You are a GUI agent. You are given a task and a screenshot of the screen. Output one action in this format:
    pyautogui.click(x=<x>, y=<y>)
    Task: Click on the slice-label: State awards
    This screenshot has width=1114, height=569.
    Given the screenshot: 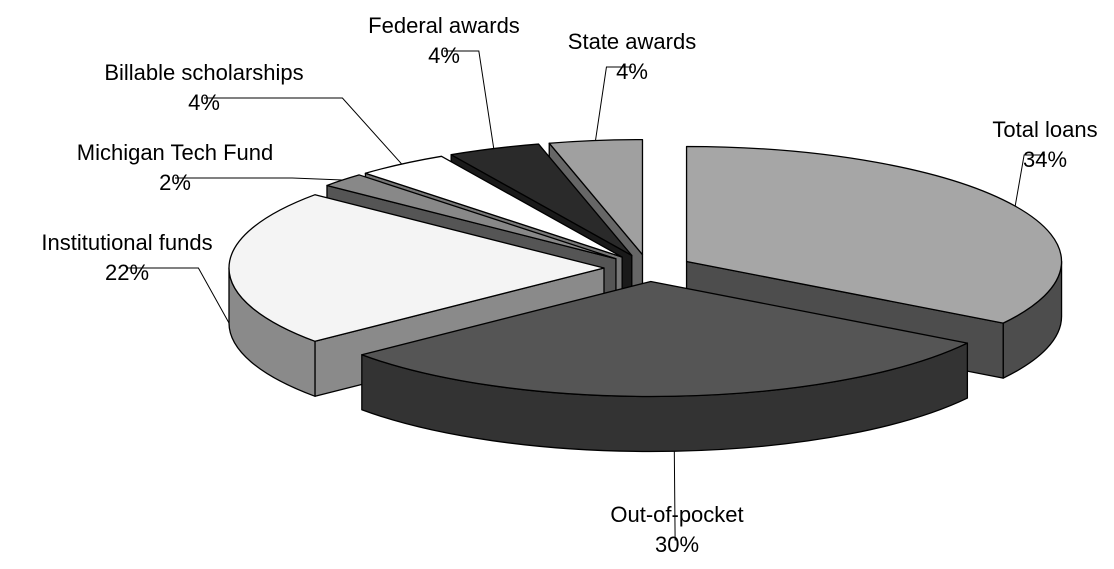 What is the action you would take?
    pyautogui.click(x=632, y=41)
    